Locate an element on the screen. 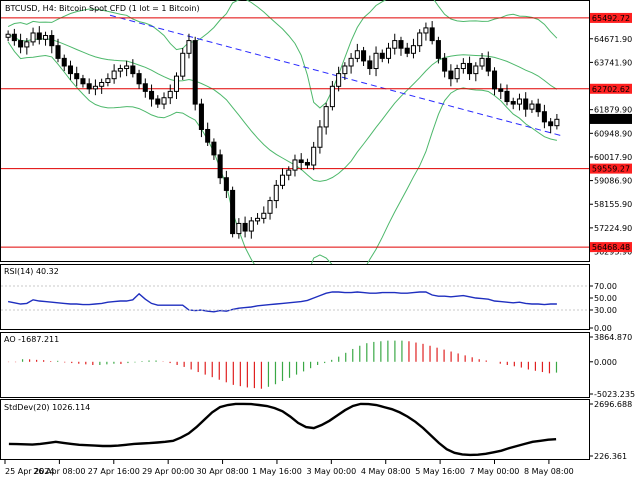  ao-label: AO -1687.211 is located at coordinates (31, 339).